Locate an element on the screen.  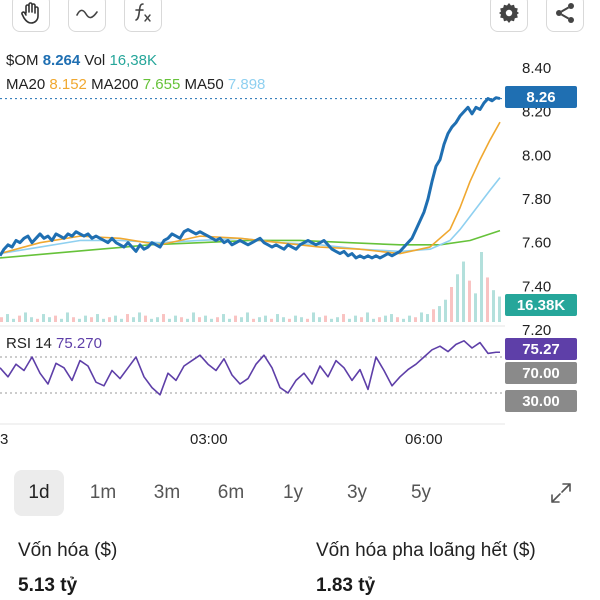
range-1d-button: 1d is located at coordinates (39, 493).